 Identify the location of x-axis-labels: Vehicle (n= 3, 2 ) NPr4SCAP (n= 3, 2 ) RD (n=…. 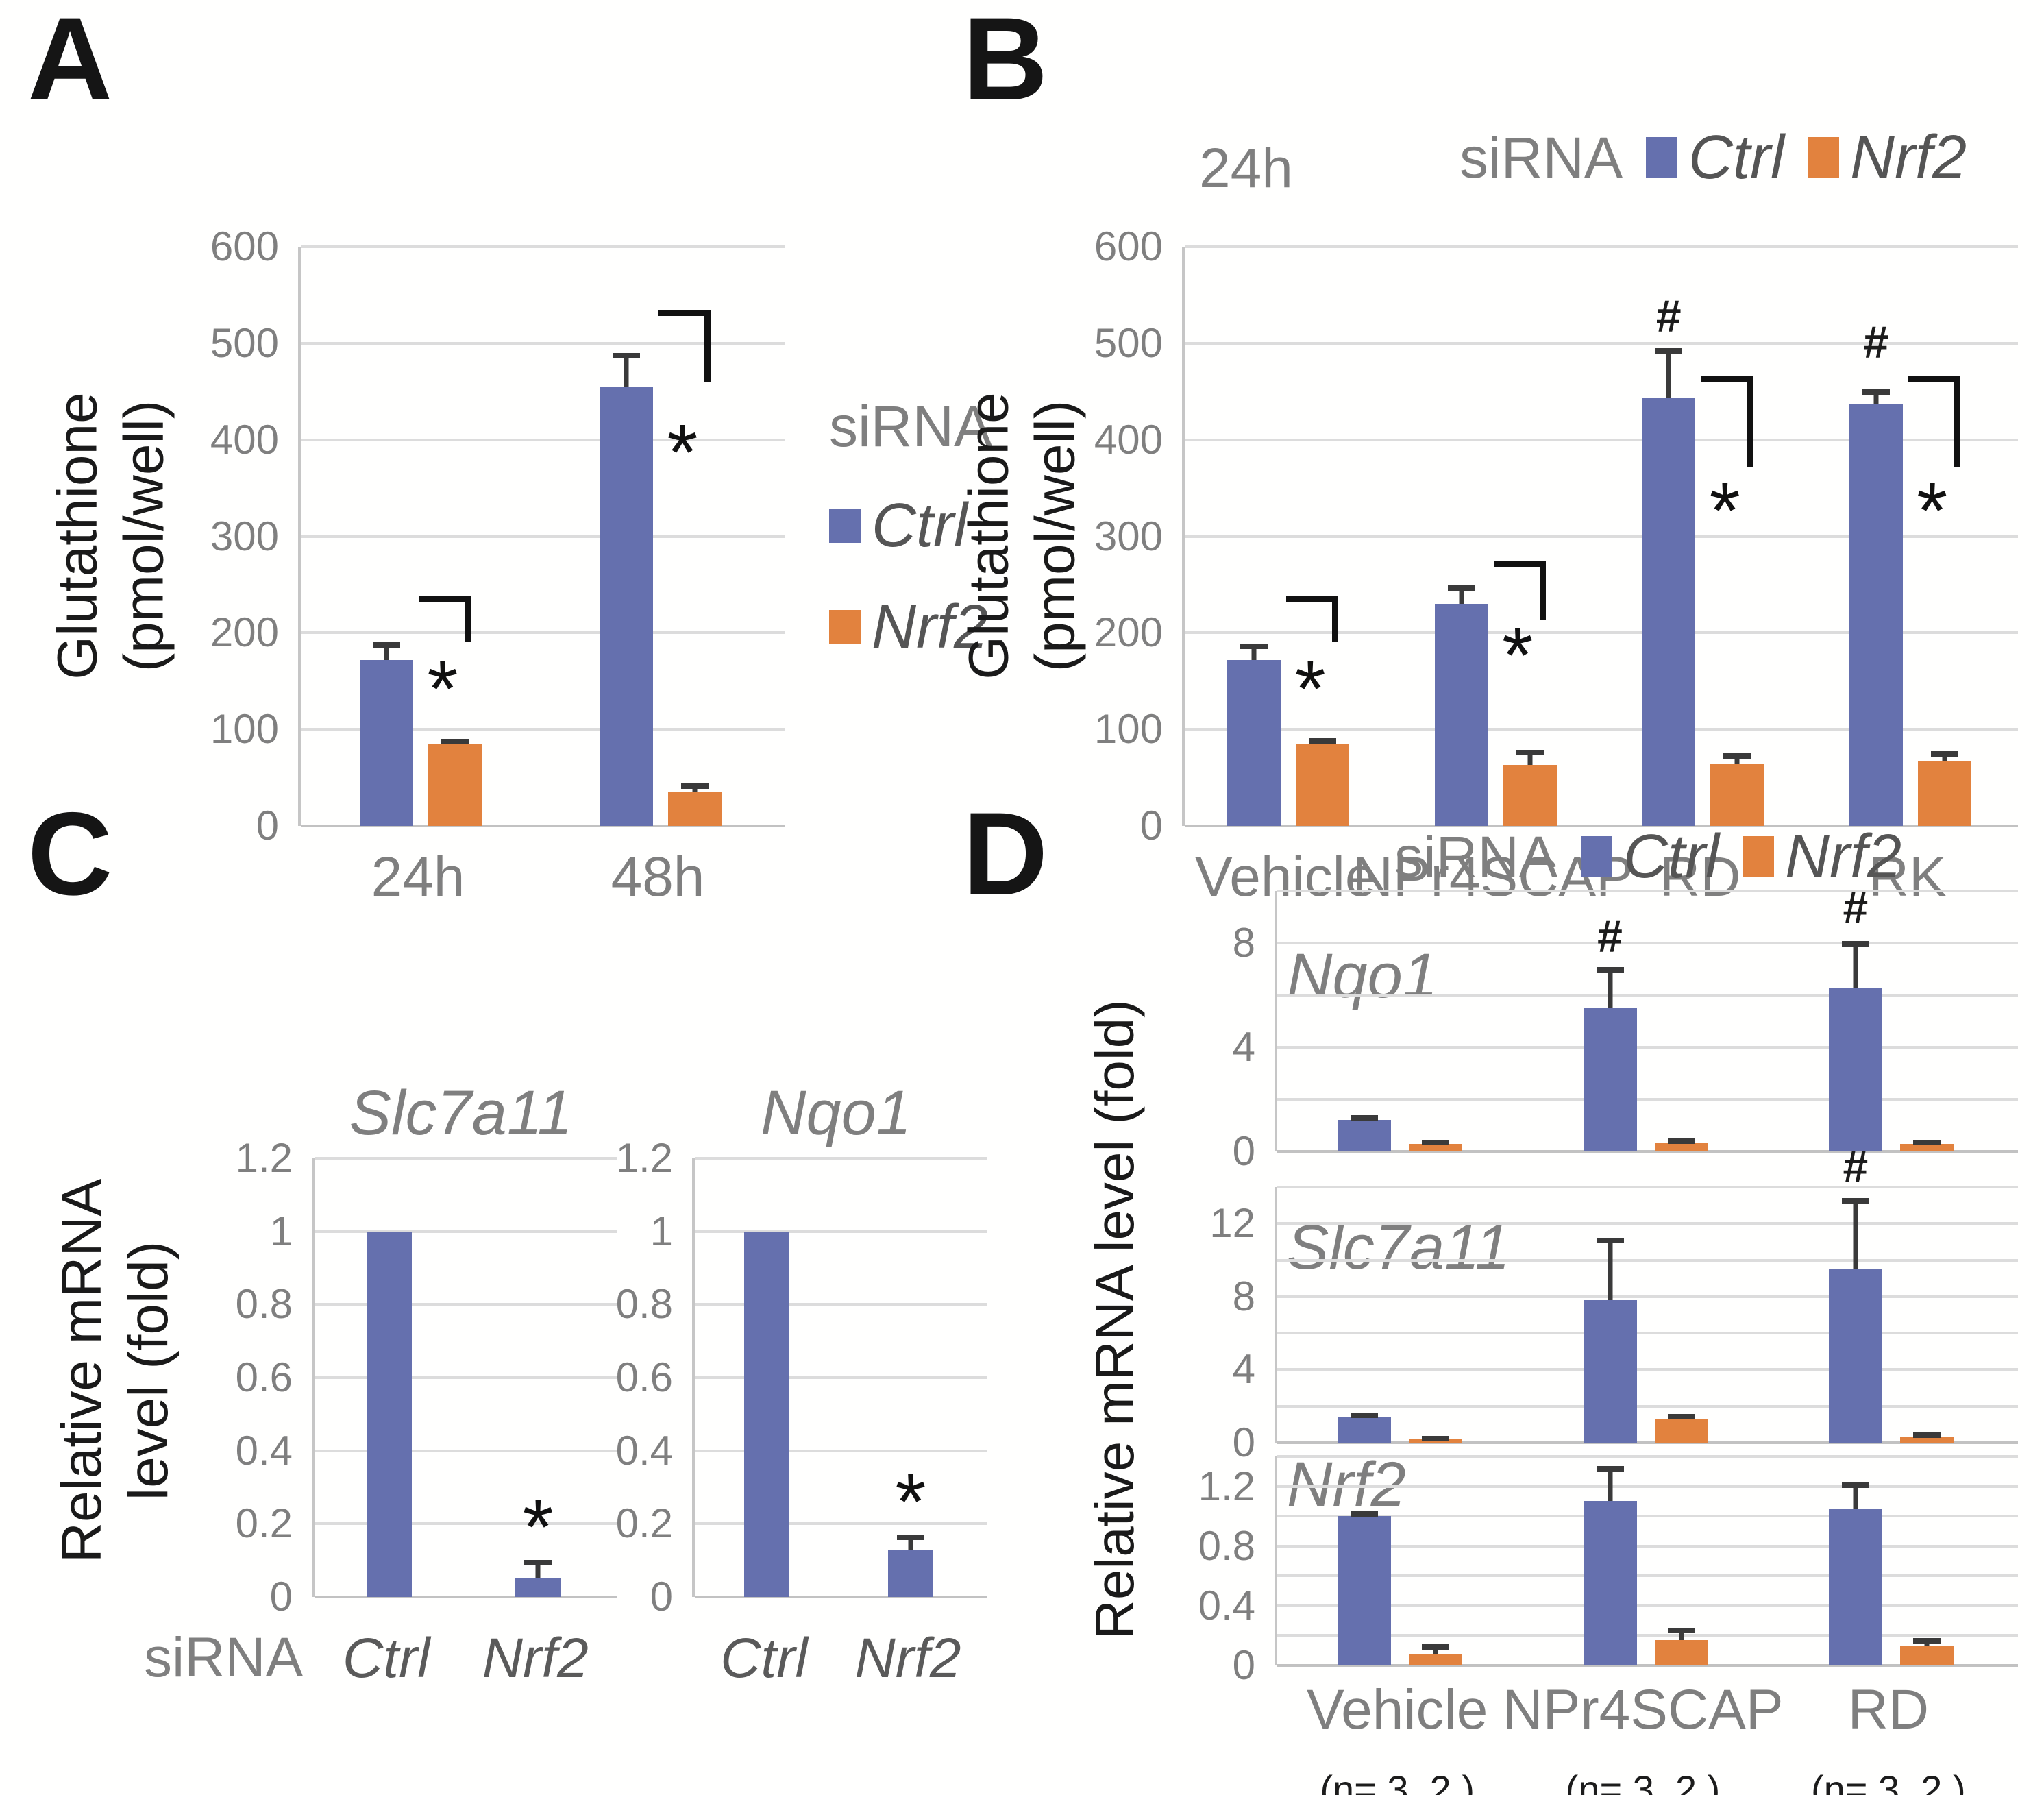
(1643, 1736).